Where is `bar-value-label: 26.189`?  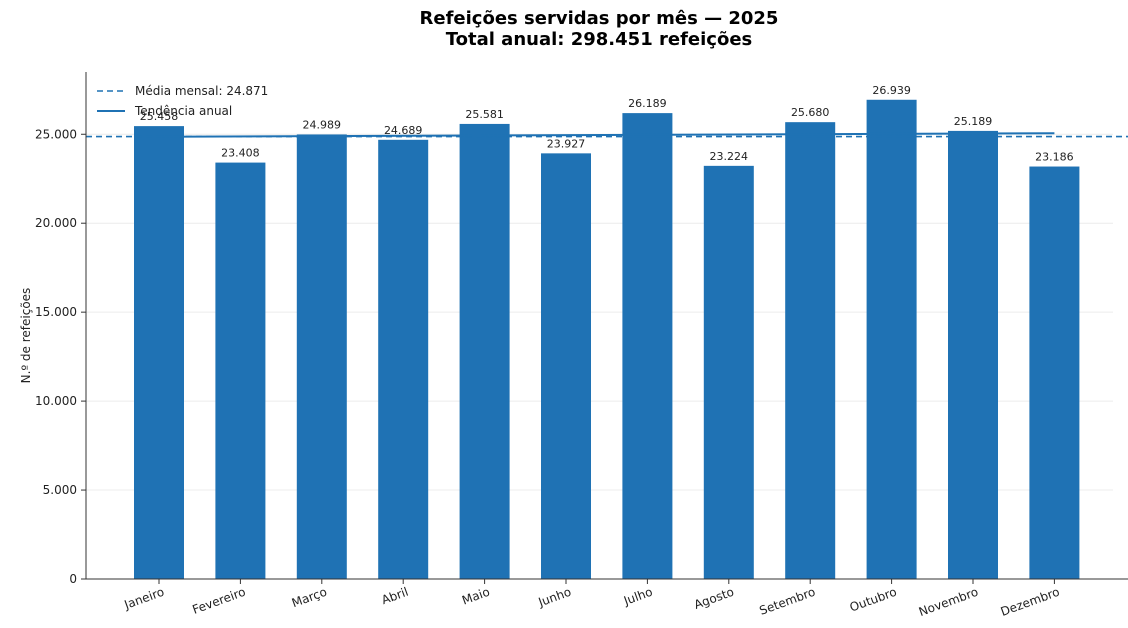 bar-value-label: 26.189 is located at coordinates (647, 103).